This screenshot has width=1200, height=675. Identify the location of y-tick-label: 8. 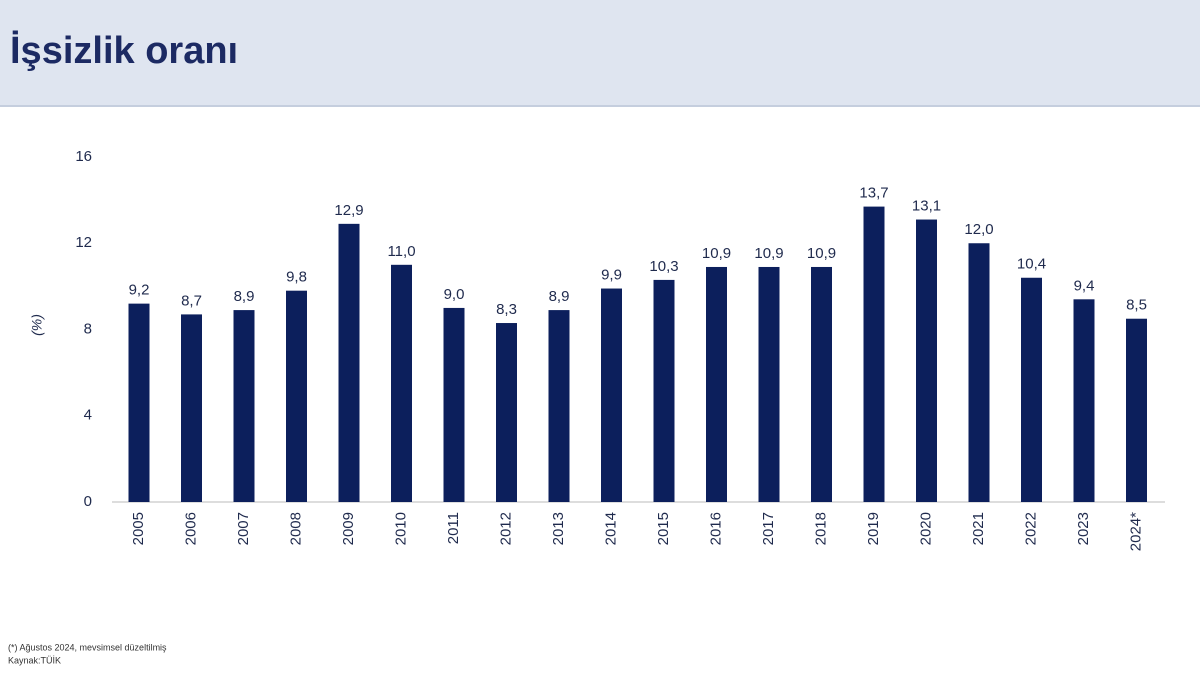
(88, 328).